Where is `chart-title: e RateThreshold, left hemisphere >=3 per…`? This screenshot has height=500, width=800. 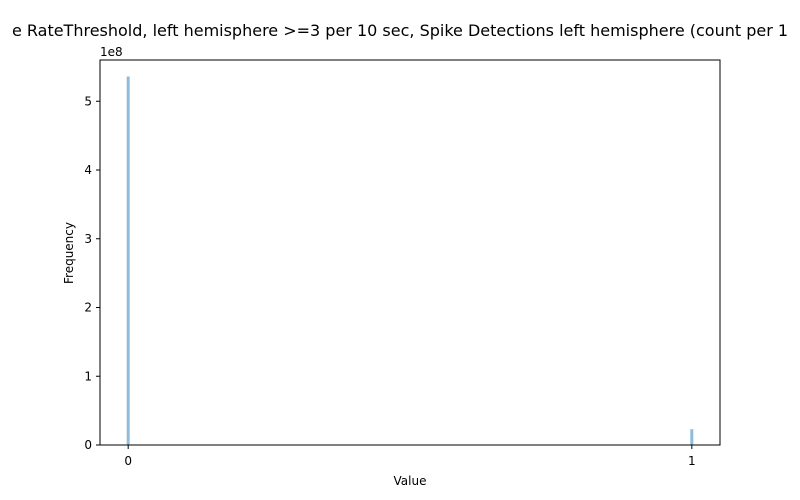
chart-title: e RateThreshold, left hemisphere >=3 per… is located at coordinates (400, 30).